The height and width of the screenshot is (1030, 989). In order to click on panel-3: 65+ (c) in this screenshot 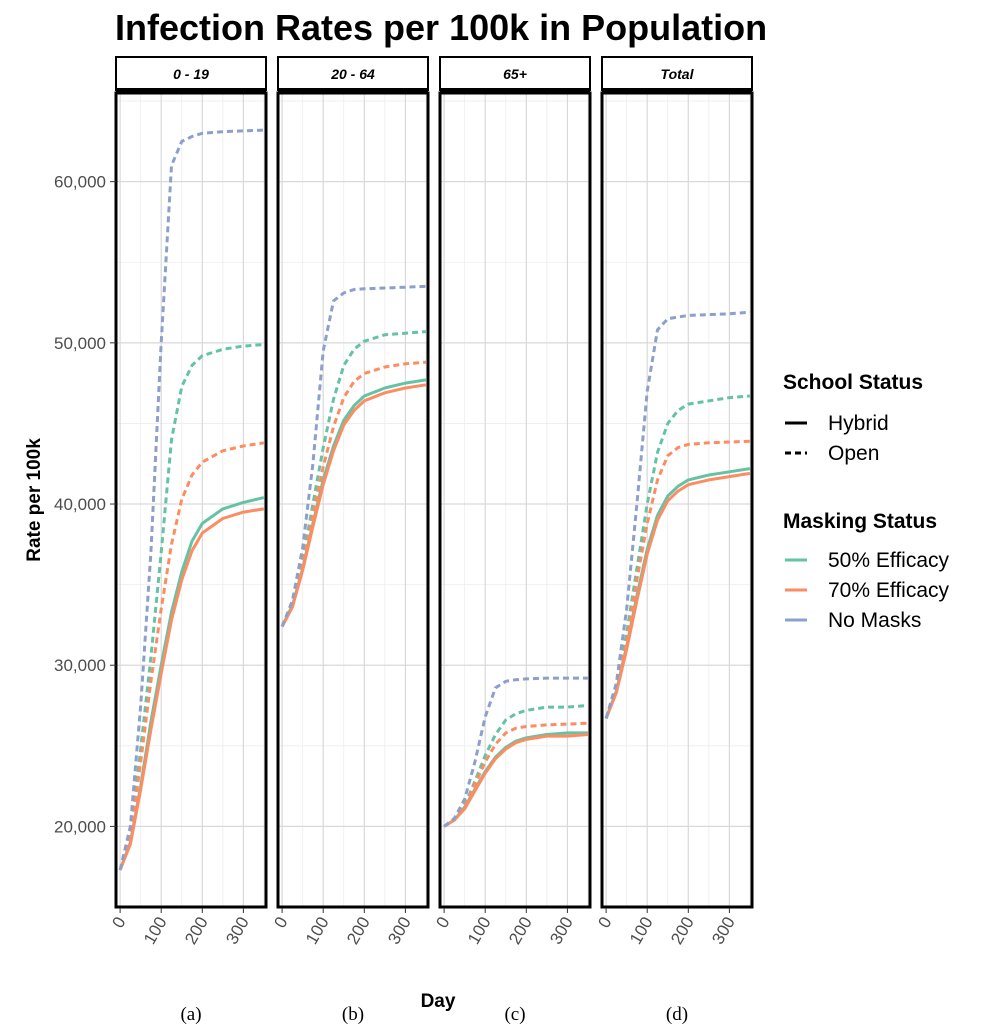, I will do `click(515, 540)`.